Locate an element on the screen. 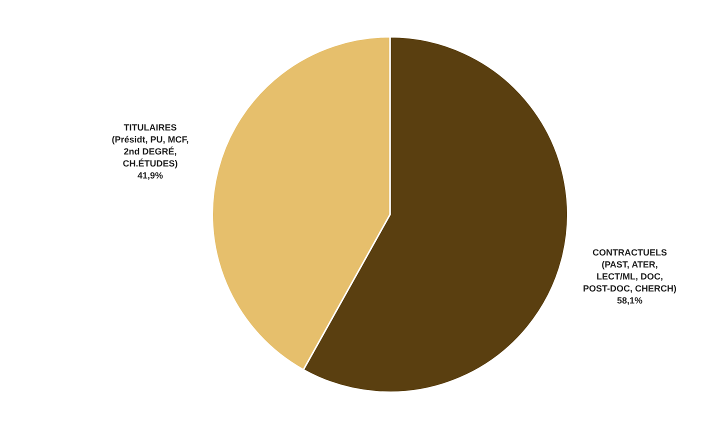  data-label: 58,1% is located at coordinates (630, 300).